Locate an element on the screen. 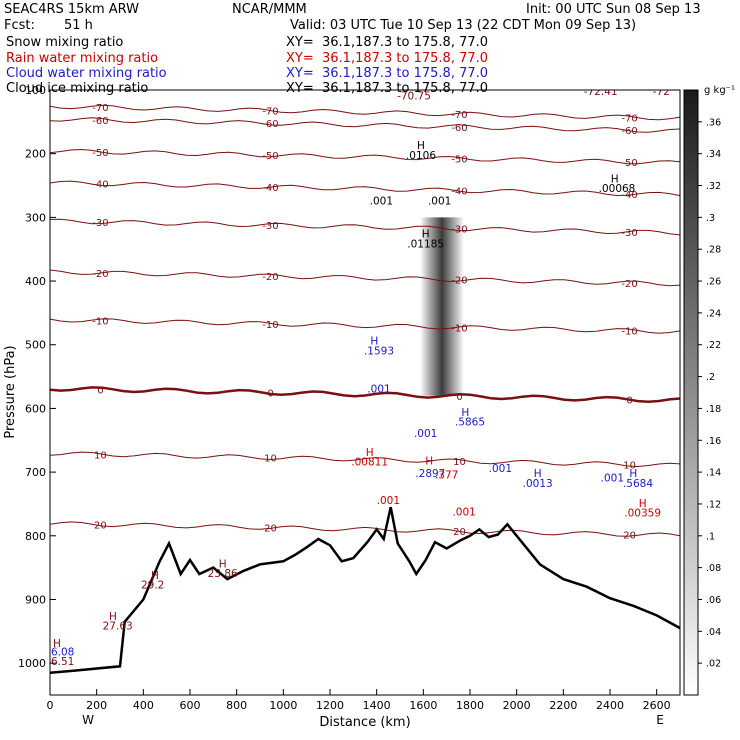 The image size is (740, 740). field-name-cloud-ice: Cloud ice mixing ratio is located at coordinates (77, 88).